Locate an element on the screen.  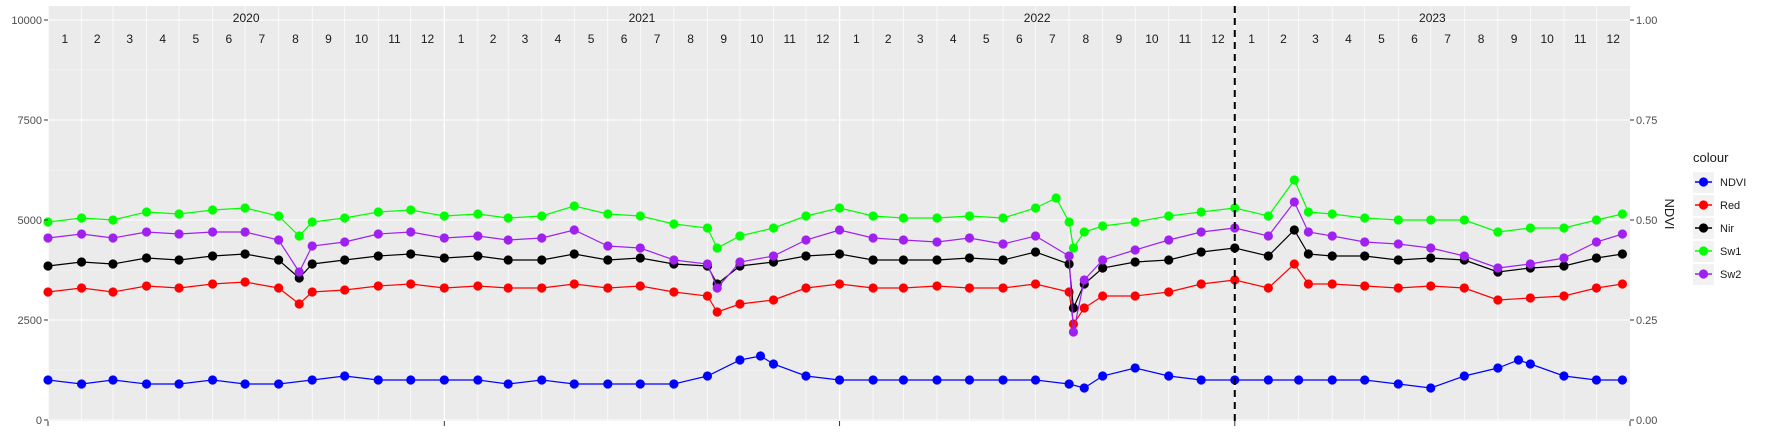
month-label: 8 is located at coordinates (1086, 39).